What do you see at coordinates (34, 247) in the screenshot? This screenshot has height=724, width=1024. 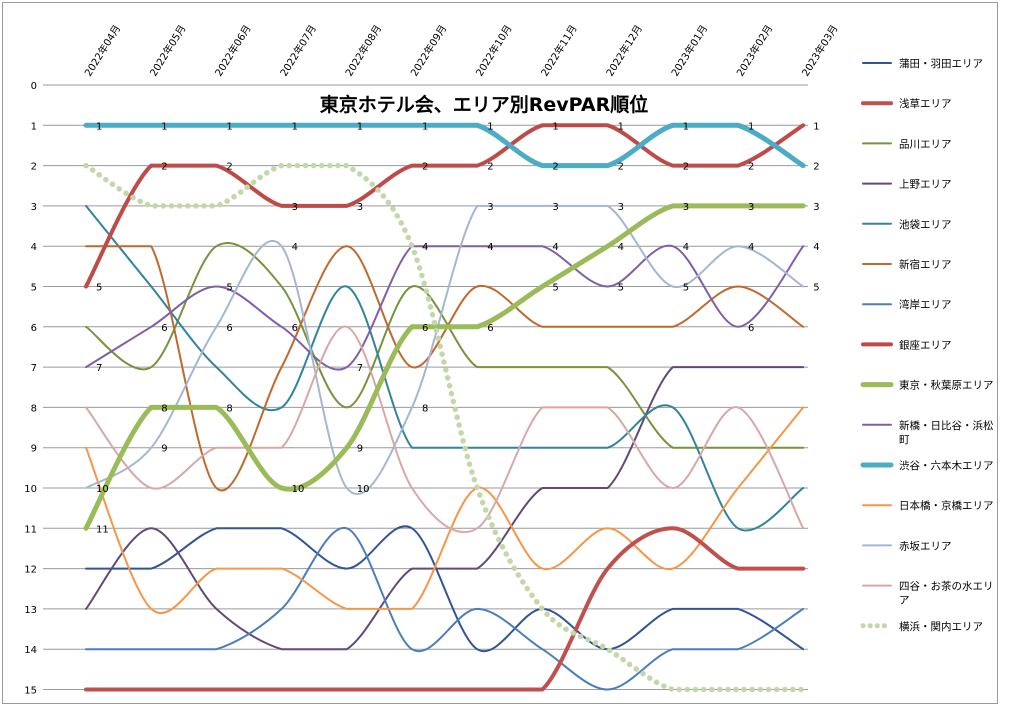 I see `y-tick-label: 4` at bounding box center [34, 247].